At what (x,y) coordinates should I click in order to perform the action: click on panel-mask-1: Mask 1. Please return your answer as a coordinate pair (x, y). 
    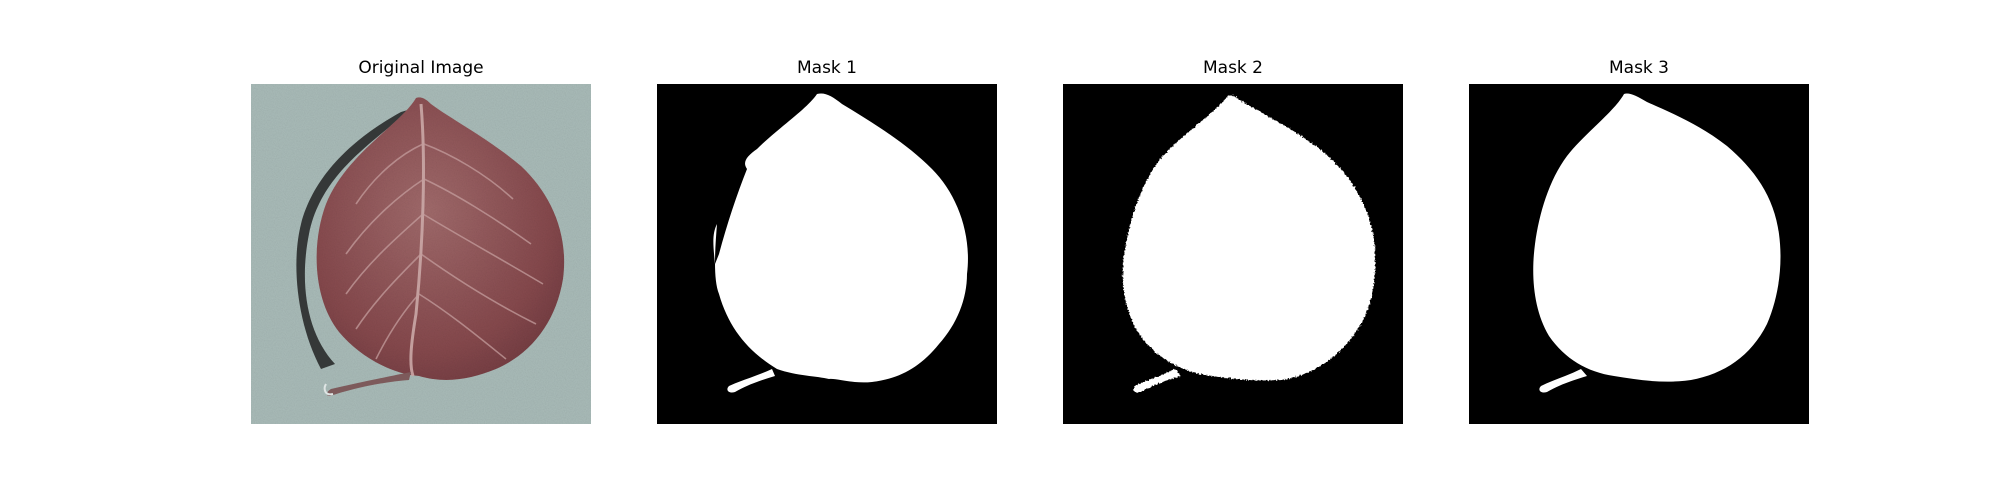
    Looking at the image, I should click on (827, 215).